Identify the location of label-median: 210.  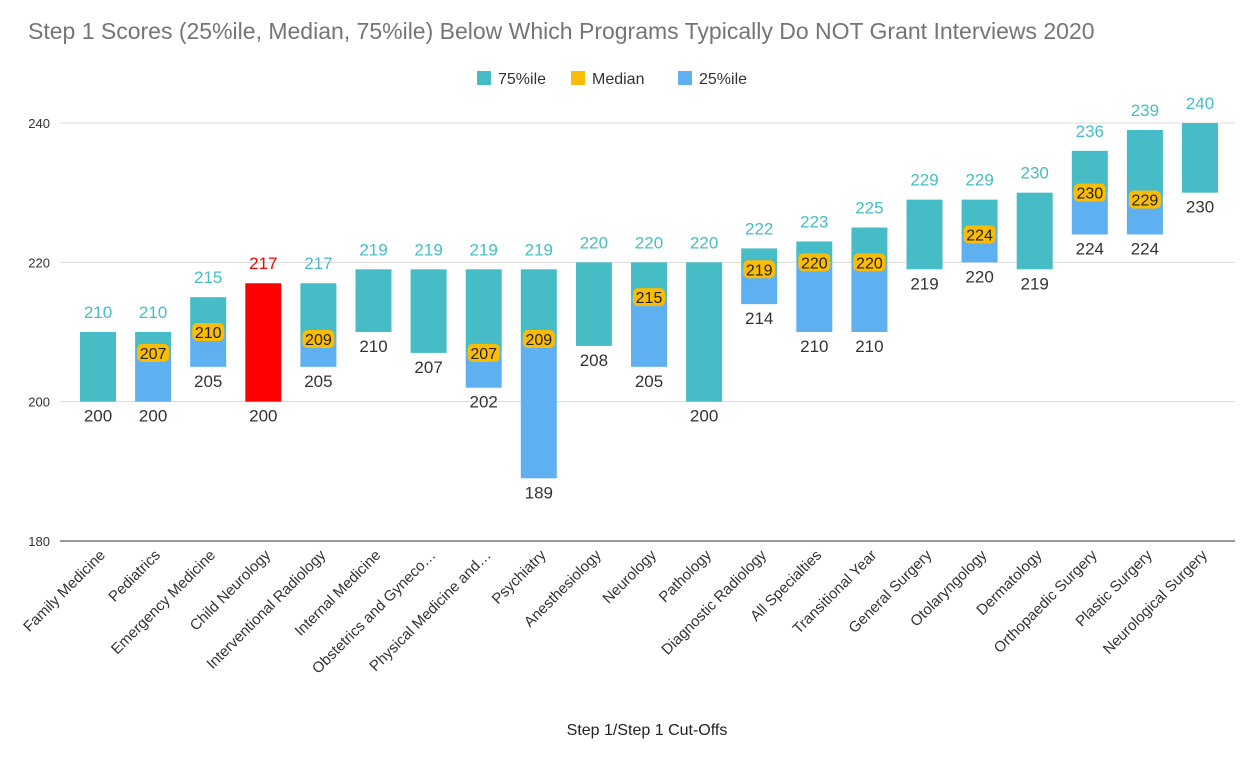
(208, 333).